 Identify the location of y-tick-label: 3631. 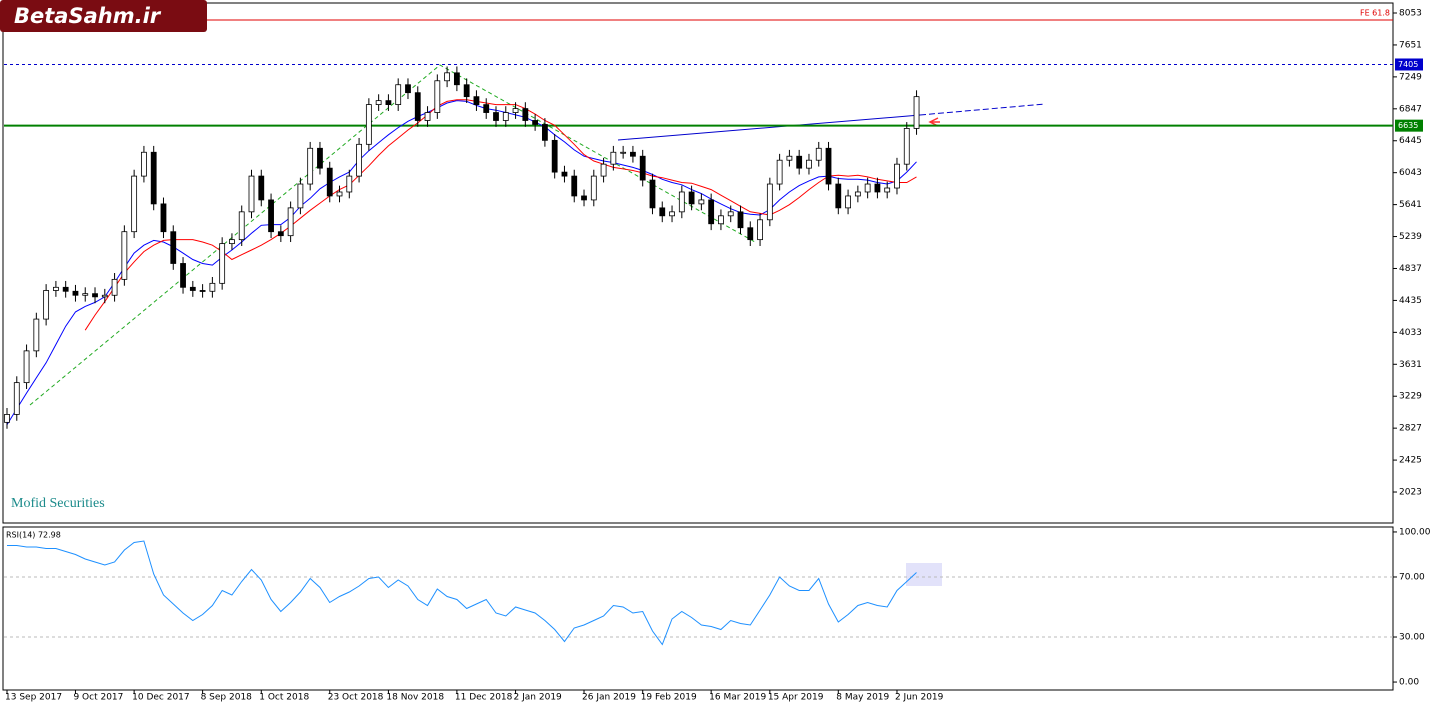
(1410, 365).